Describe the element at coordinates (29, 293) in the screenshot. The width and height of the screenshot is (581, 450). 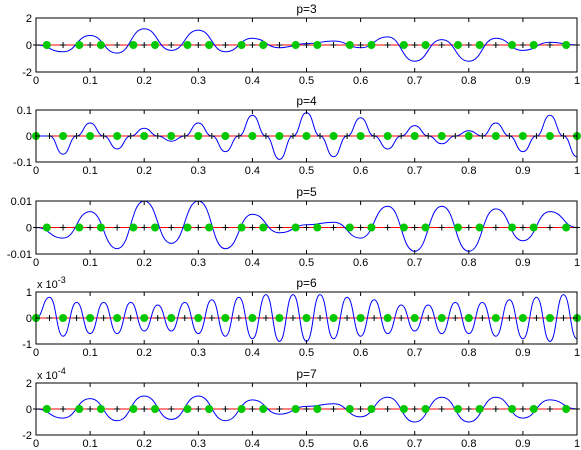
I see `y-tick-label: 1` at that location.